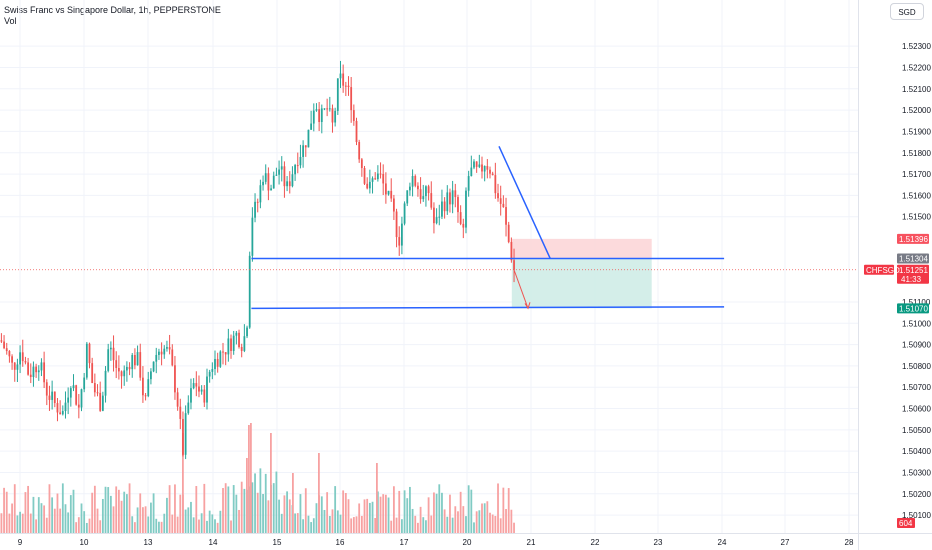 The height and width of the screenshot is (550, 932). Describe the element at coordinates (257, 478) in the screenshot. I see `volume-bars` at that location.